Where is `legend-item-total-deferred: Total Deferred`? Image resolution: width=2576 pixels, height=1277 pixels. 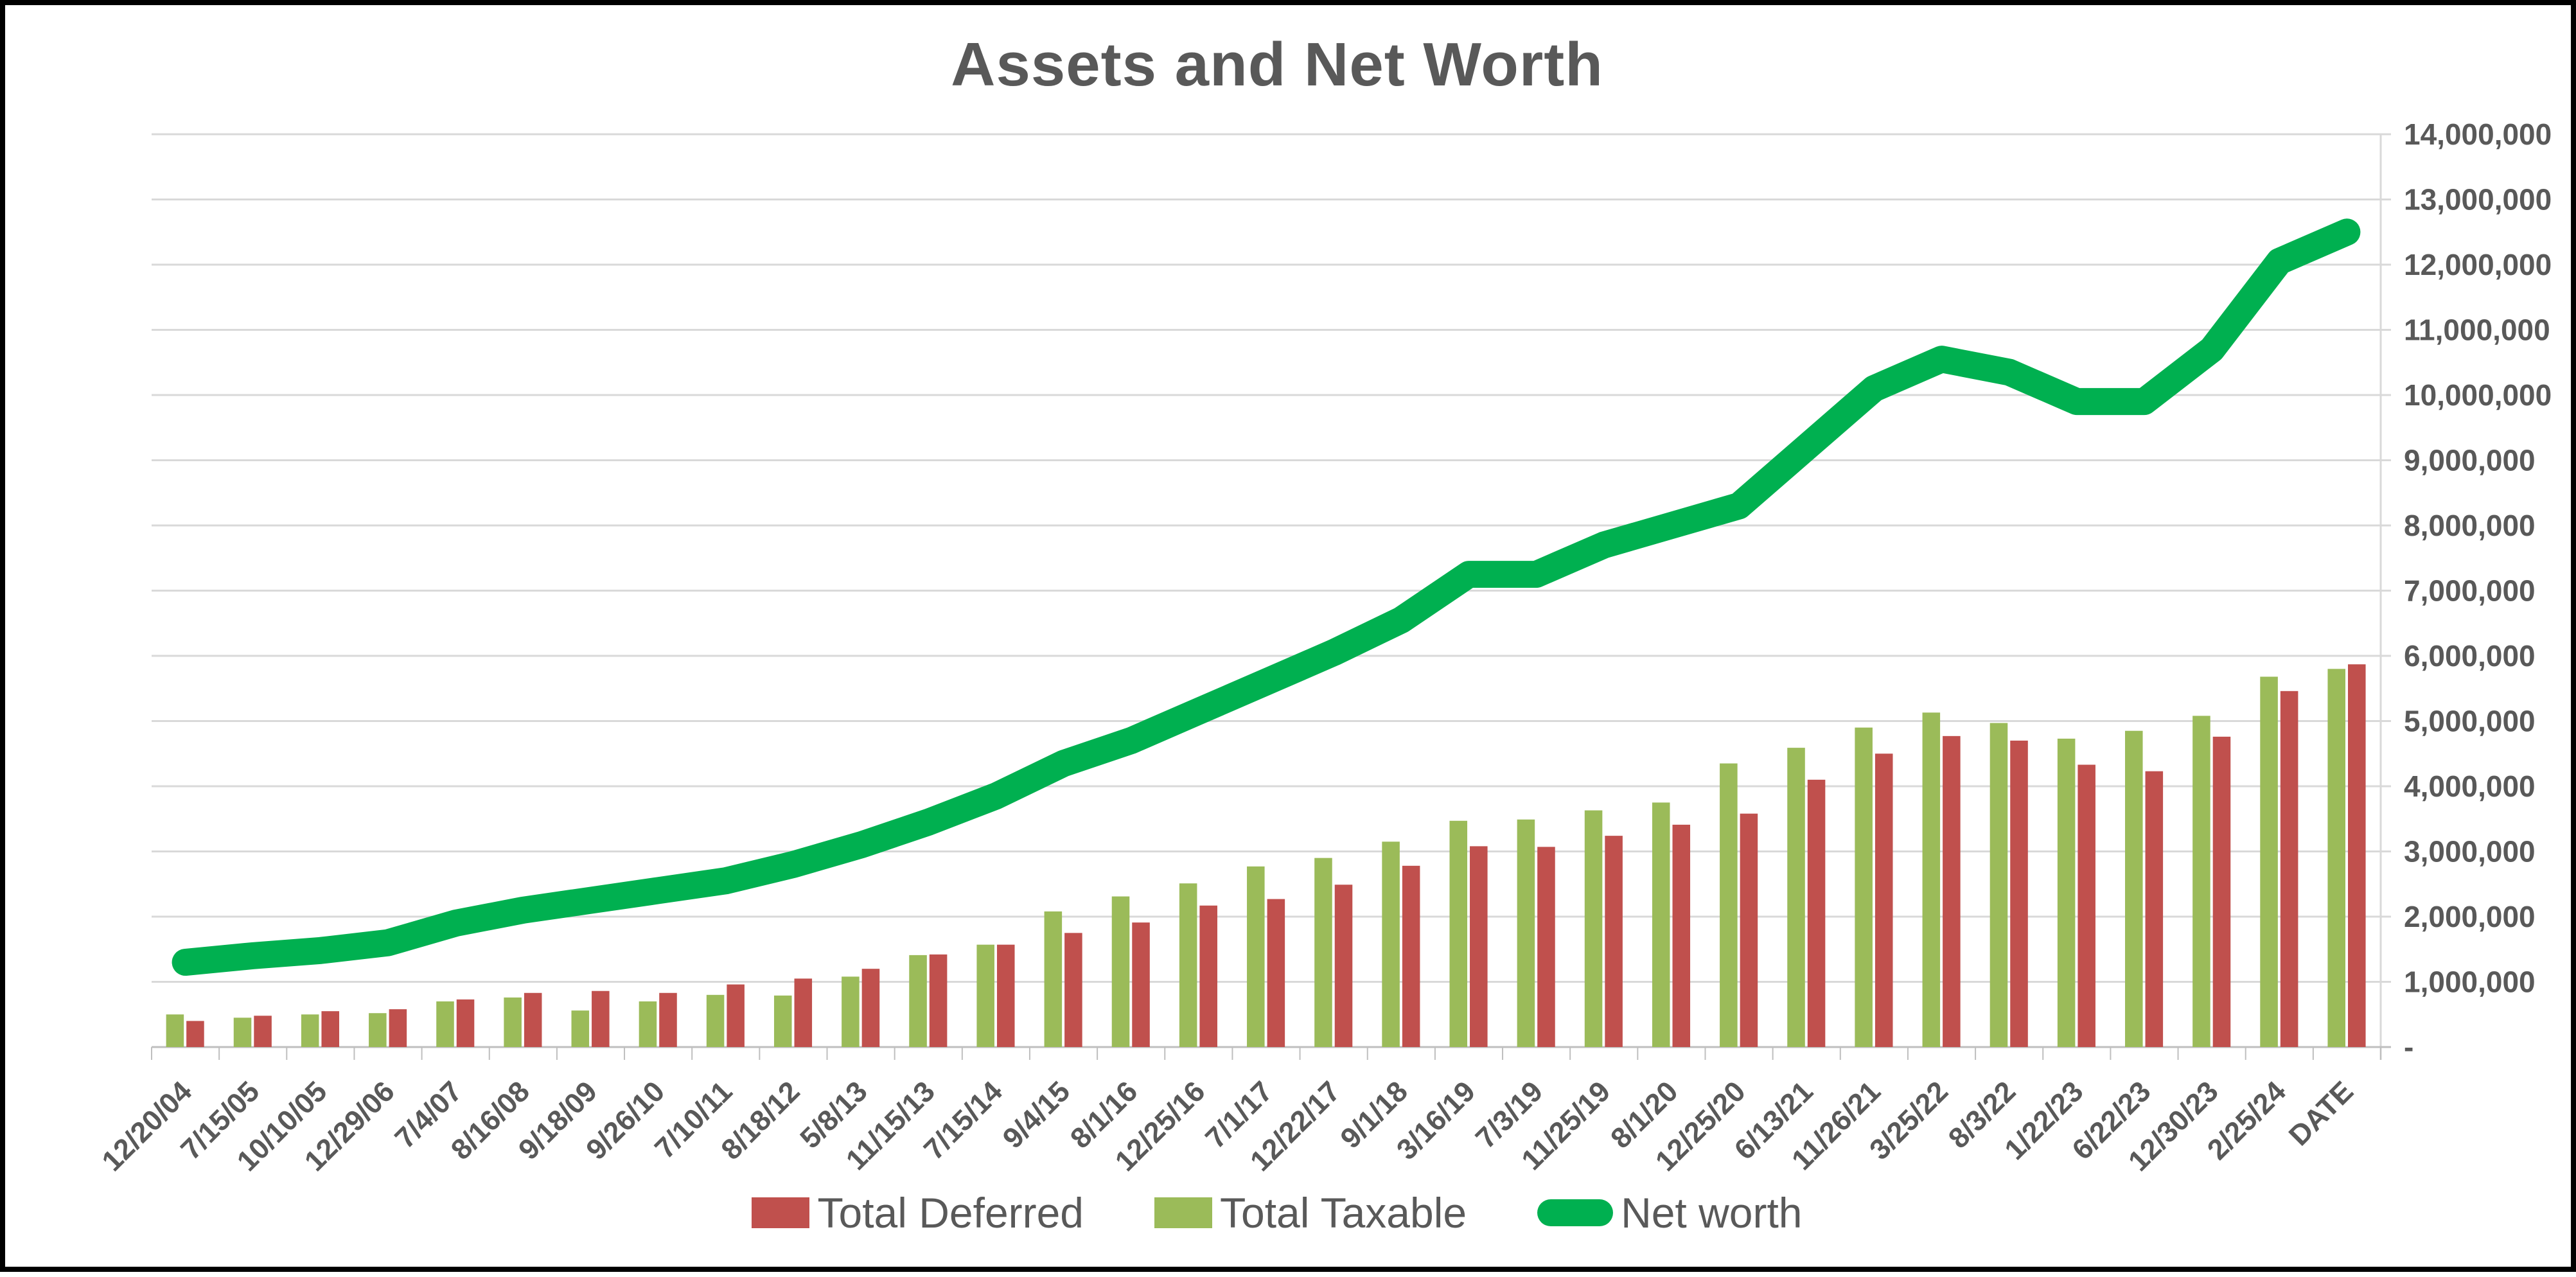
legend-item-total-deferred: Total Deferred is located at coordinates (918, 1212).